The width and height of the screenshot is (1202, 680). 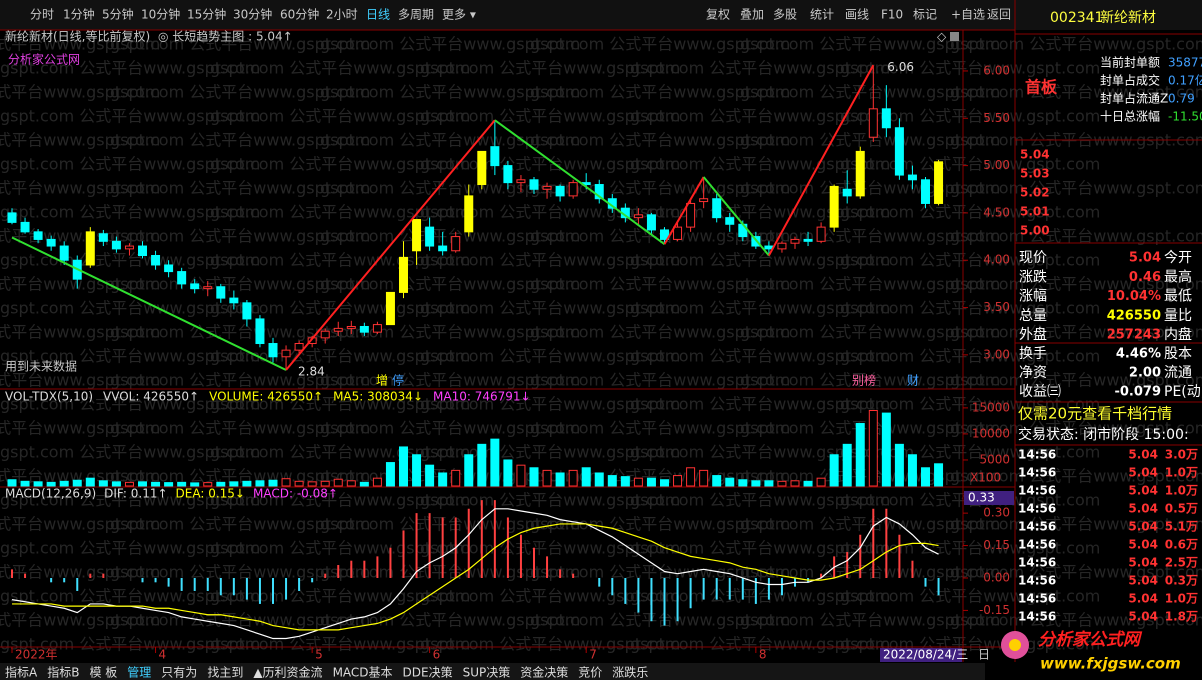 What do you see at coordinates (985, 478) in the screenshot?
I see `unit-label: X100` at bounding box center [985, 478].